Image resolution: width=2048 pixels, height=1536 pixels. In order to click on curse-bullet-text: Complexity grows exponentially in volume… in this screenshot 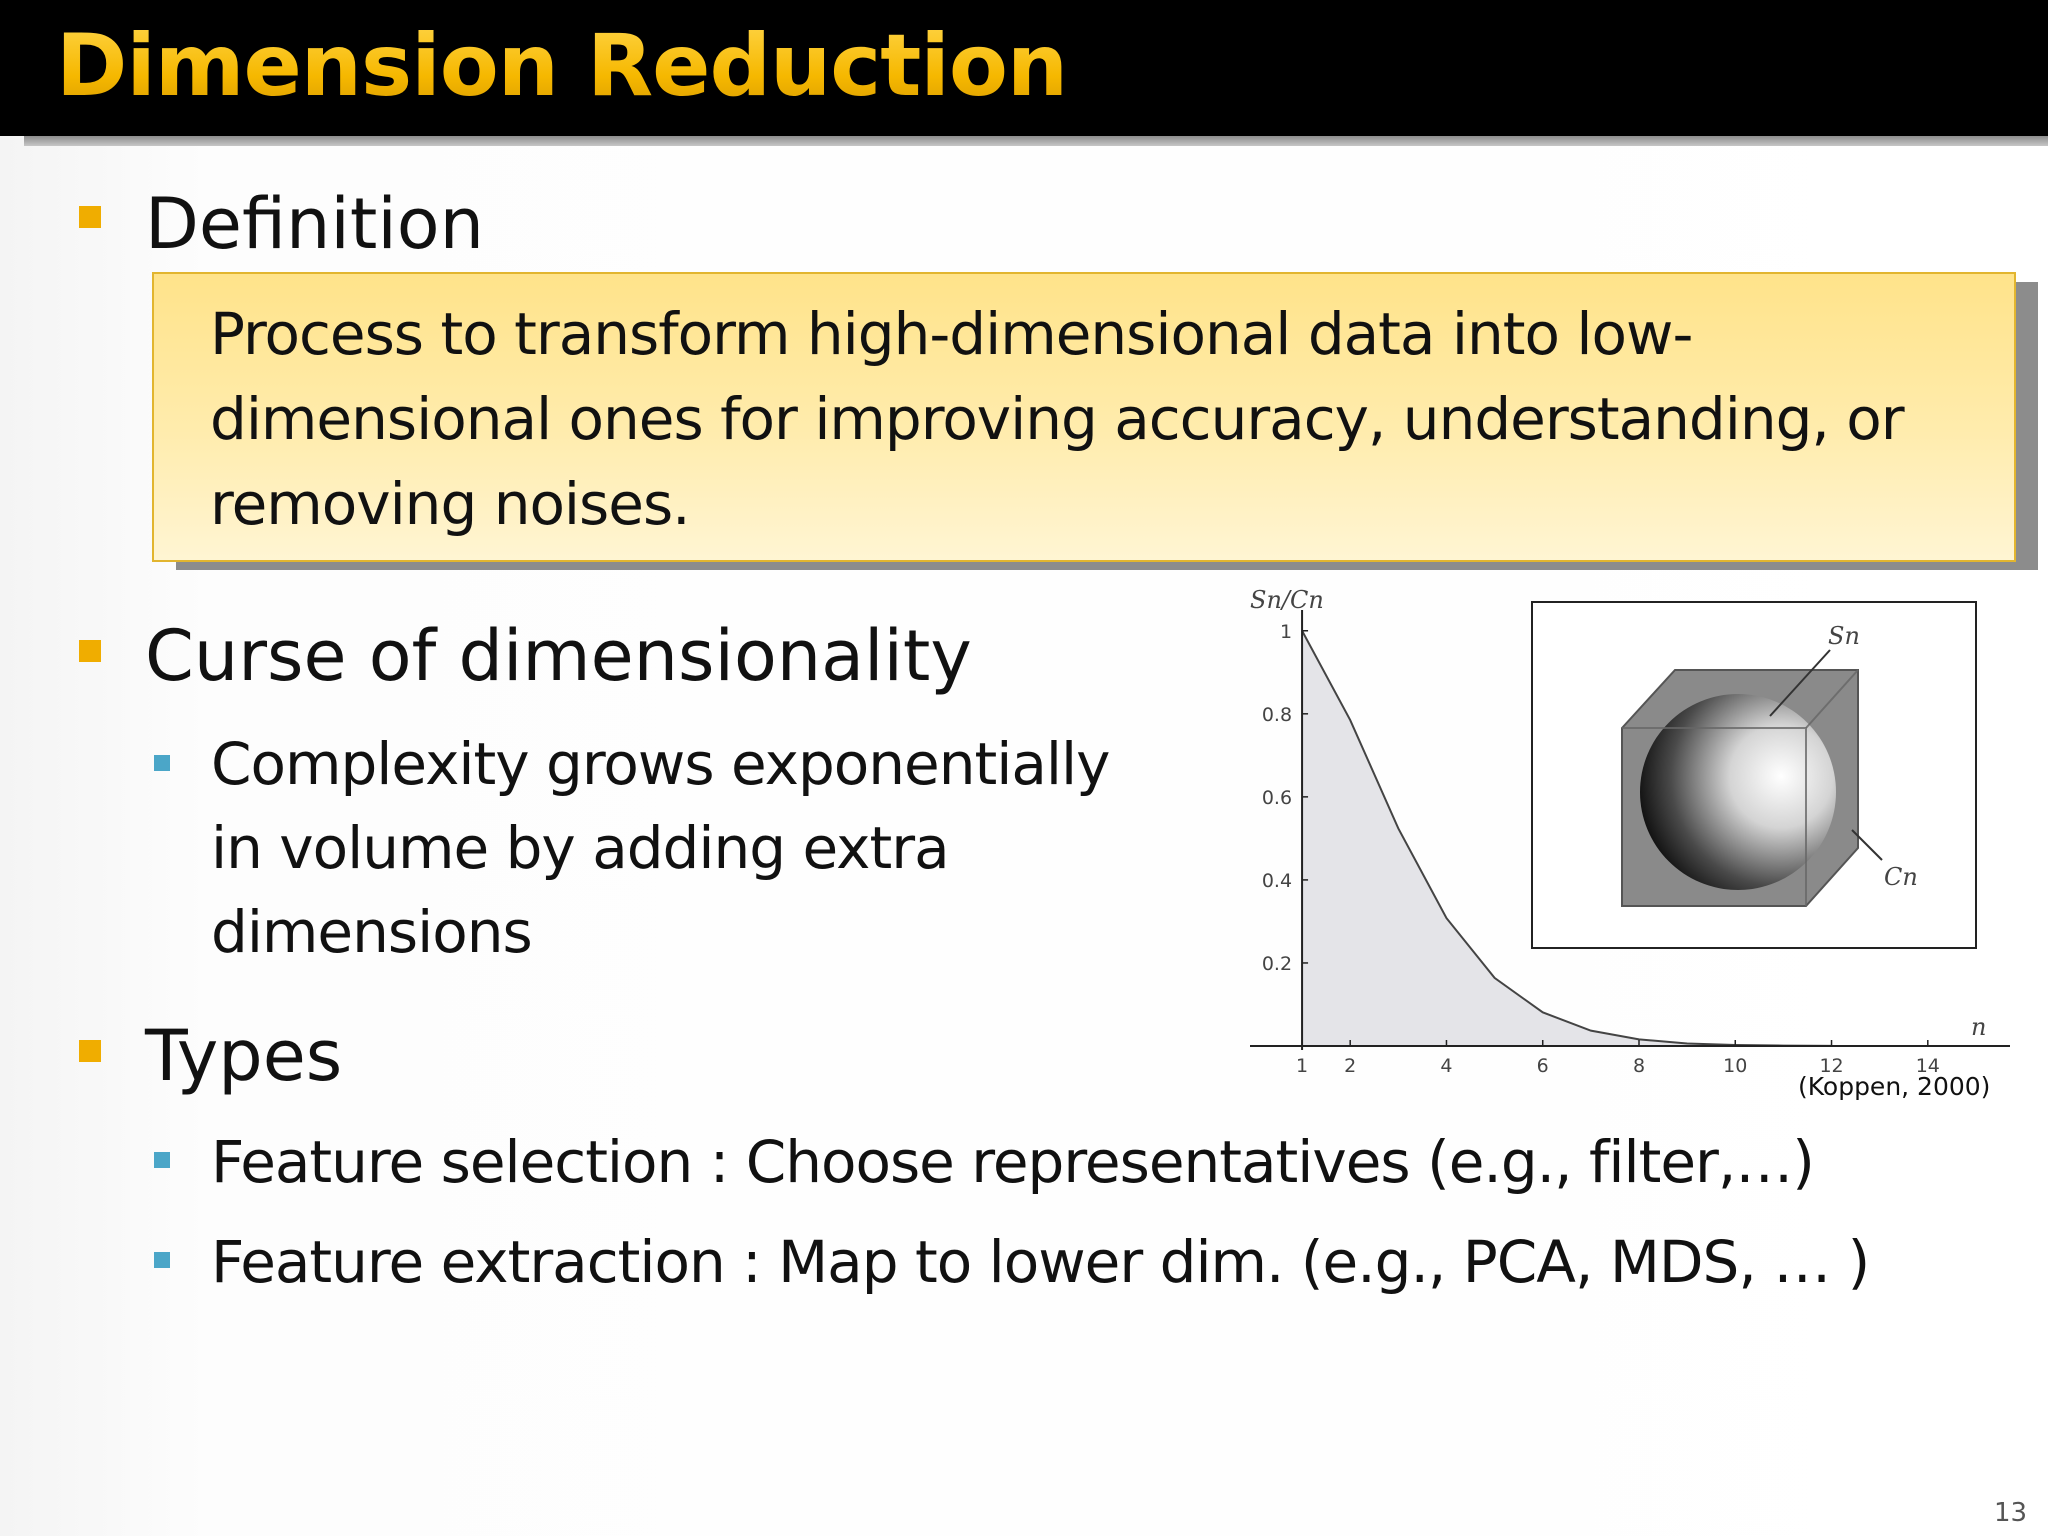, I will do `click(660, 848)`.